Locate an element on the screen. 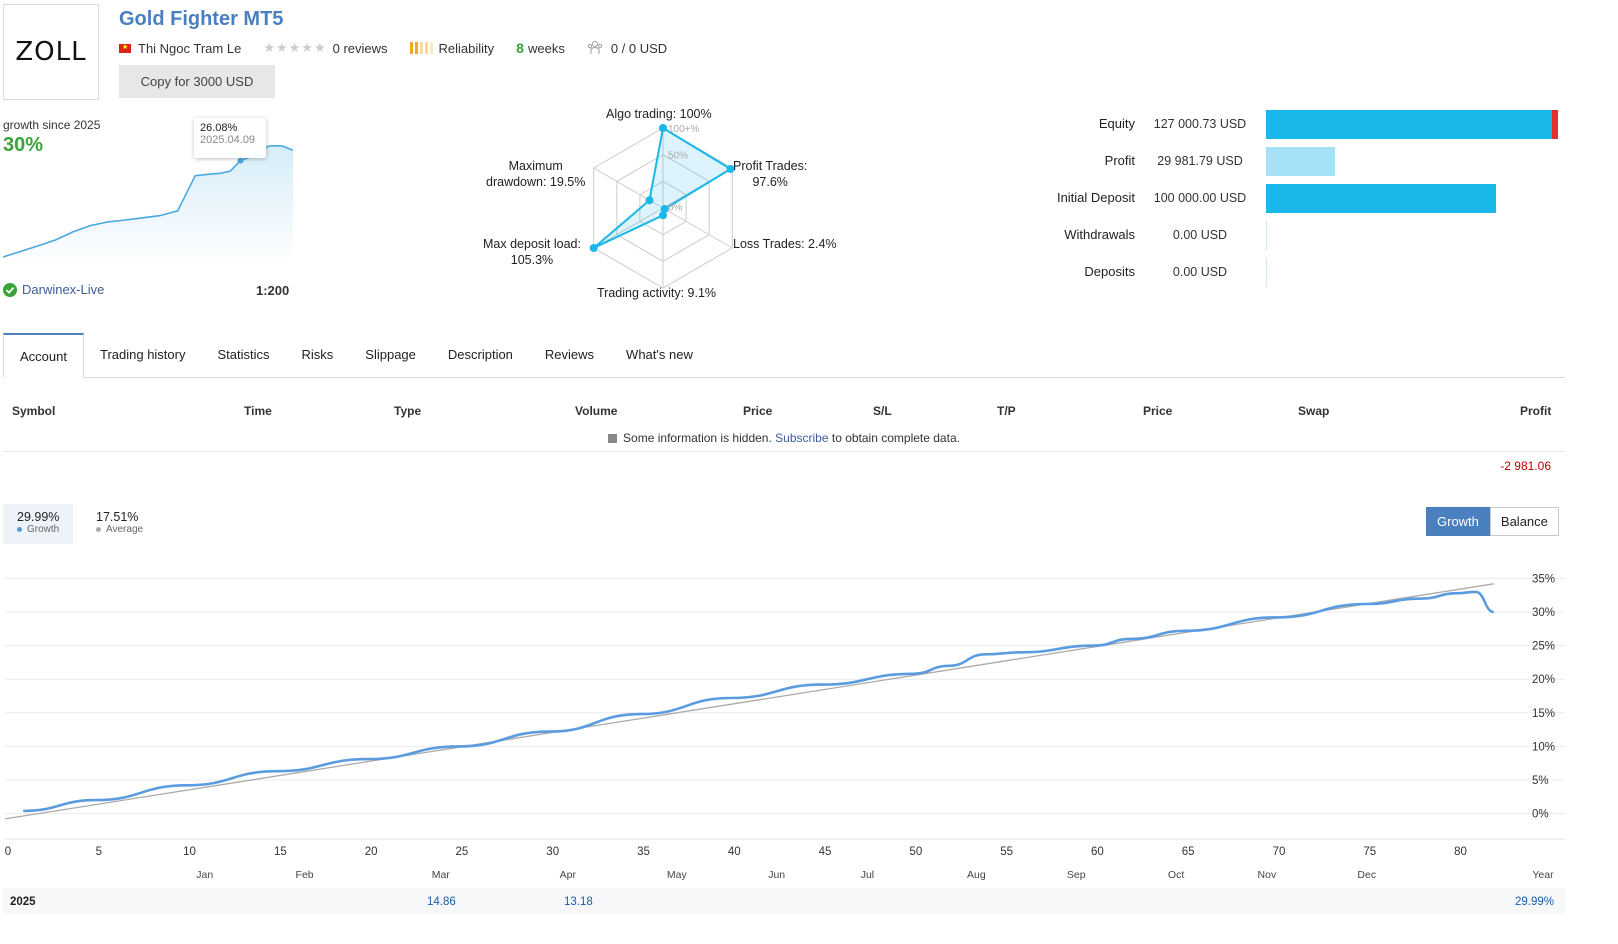 The image size is (1618, 944). hidden-note-post: to obtain complete data. is located at coordinates (895, 438).